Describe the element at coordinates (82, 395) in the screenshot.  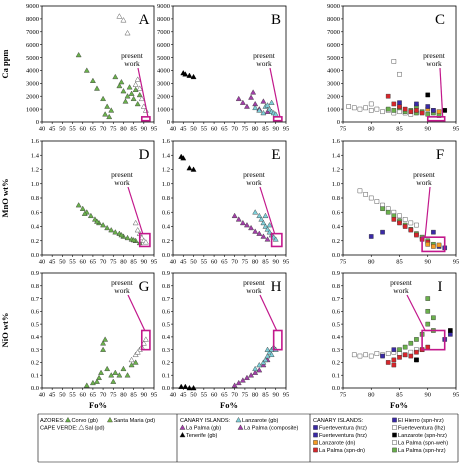
I see `x-tick-label: 60` at that location.